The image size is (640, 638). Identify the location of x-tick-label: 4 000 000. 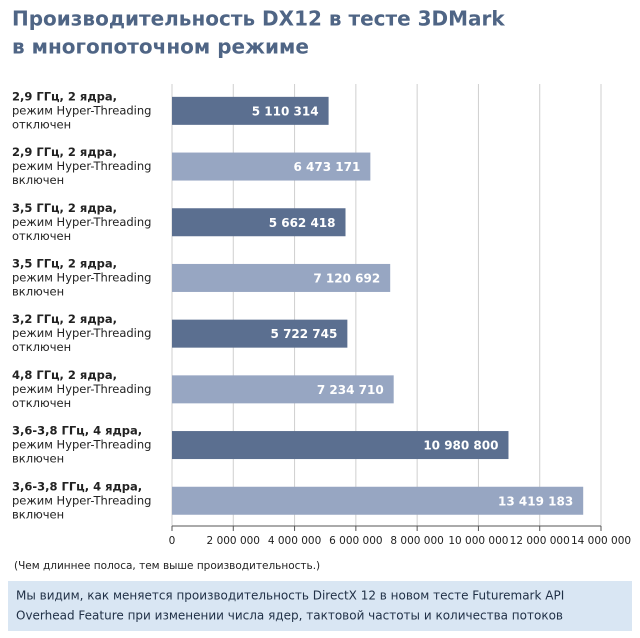
(294, 541).